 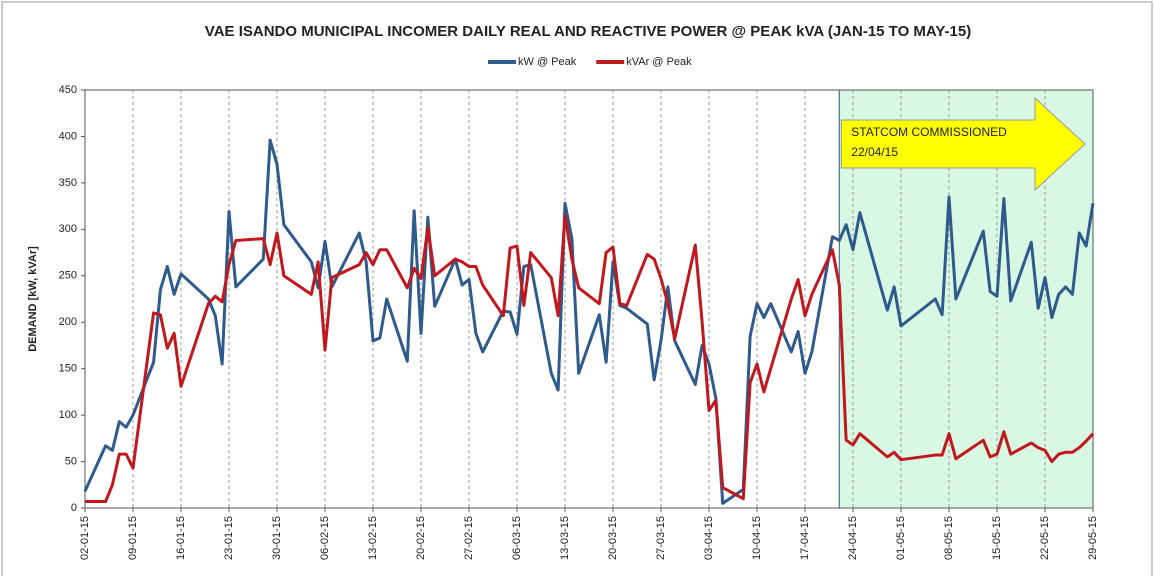 I want to click on x-tick-label: 27-03-15, so click(x=661, y=538).